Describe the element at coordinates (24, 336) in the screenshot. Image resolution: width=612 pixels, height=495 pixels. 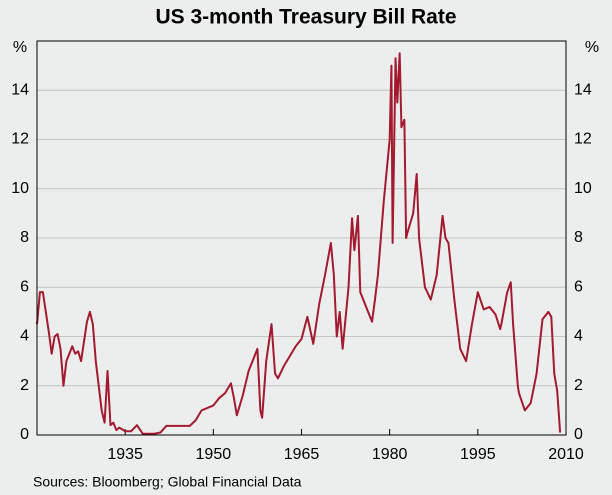
I see `y-tick-label: 4` at that location.